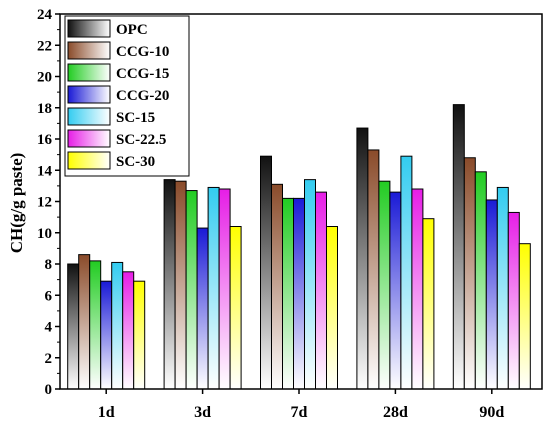  What do you see at coordinates (524, 316) in the screenshot?
I see `bar-sc-30-90d` at bounding box center [524, 316].